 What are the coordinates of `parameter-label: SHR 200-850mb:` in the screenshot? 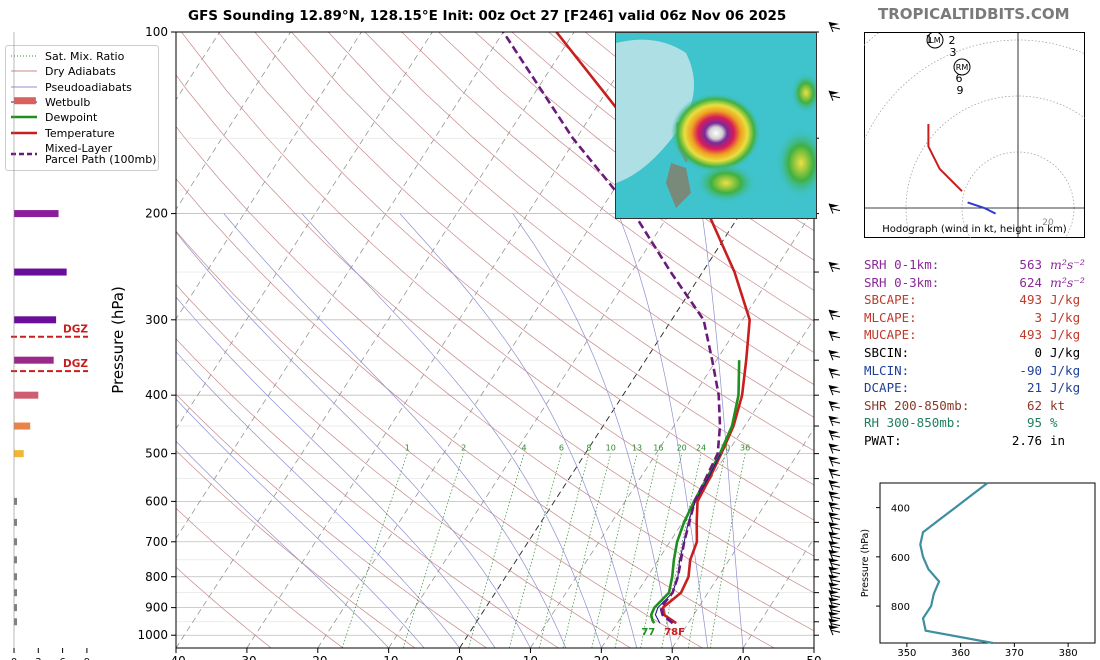 It's located at (917, 405).